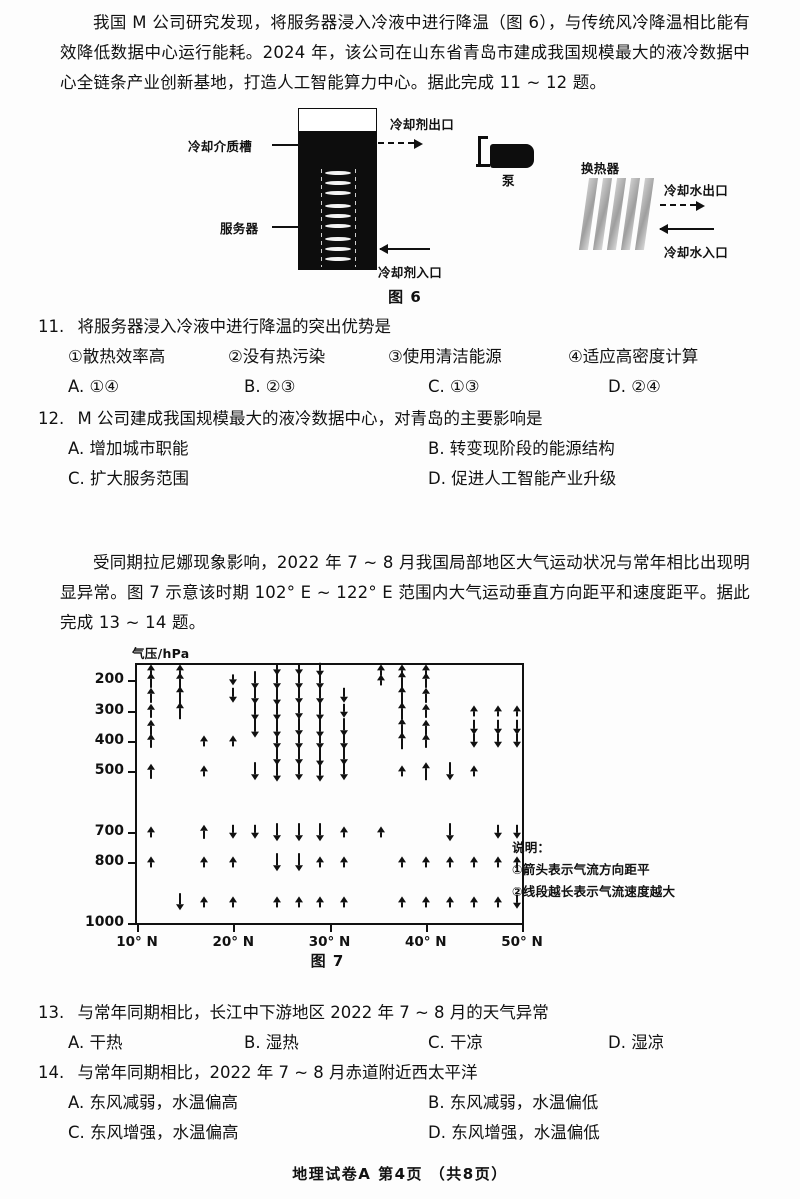 The height and width of the screenshot is (1199, 800). I want to click on tank-rack-guide-left, so click(321, 218).